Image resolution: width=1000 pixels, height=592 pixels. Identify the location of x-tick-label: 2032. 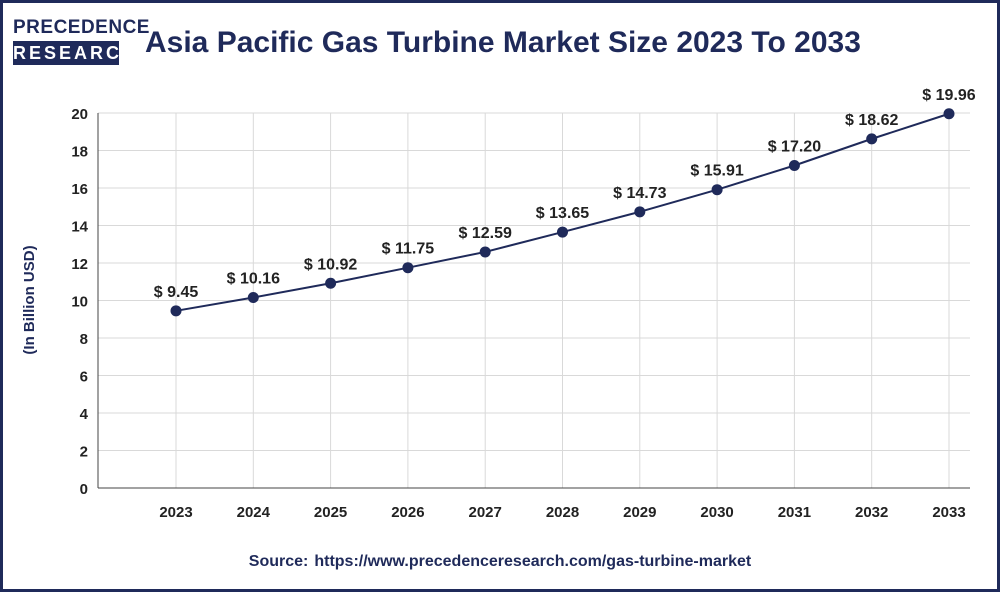
(871, 512).